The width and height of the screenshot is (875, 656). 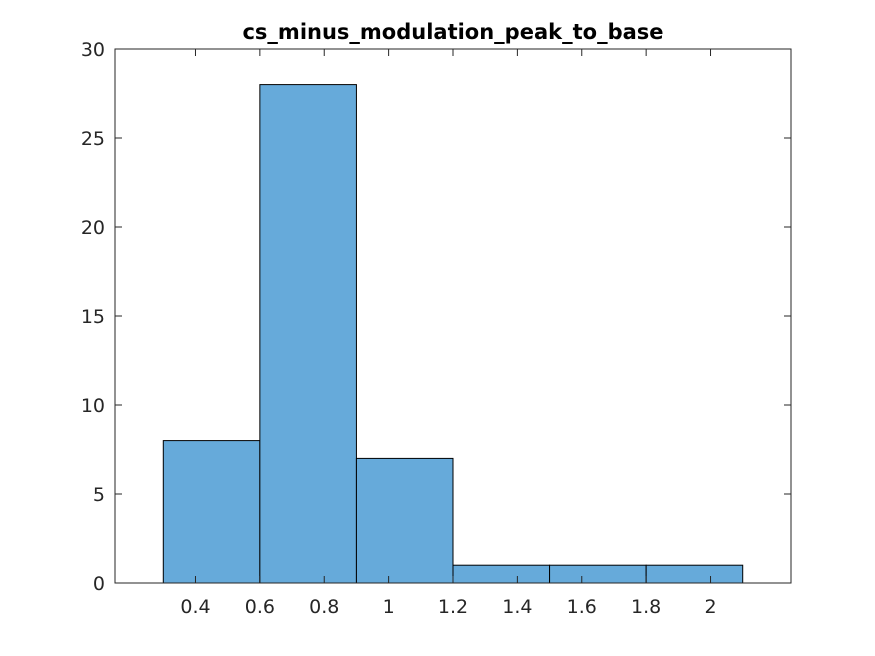 I want to click on x-tick-label: 0.8, so click(x=324, y=607).